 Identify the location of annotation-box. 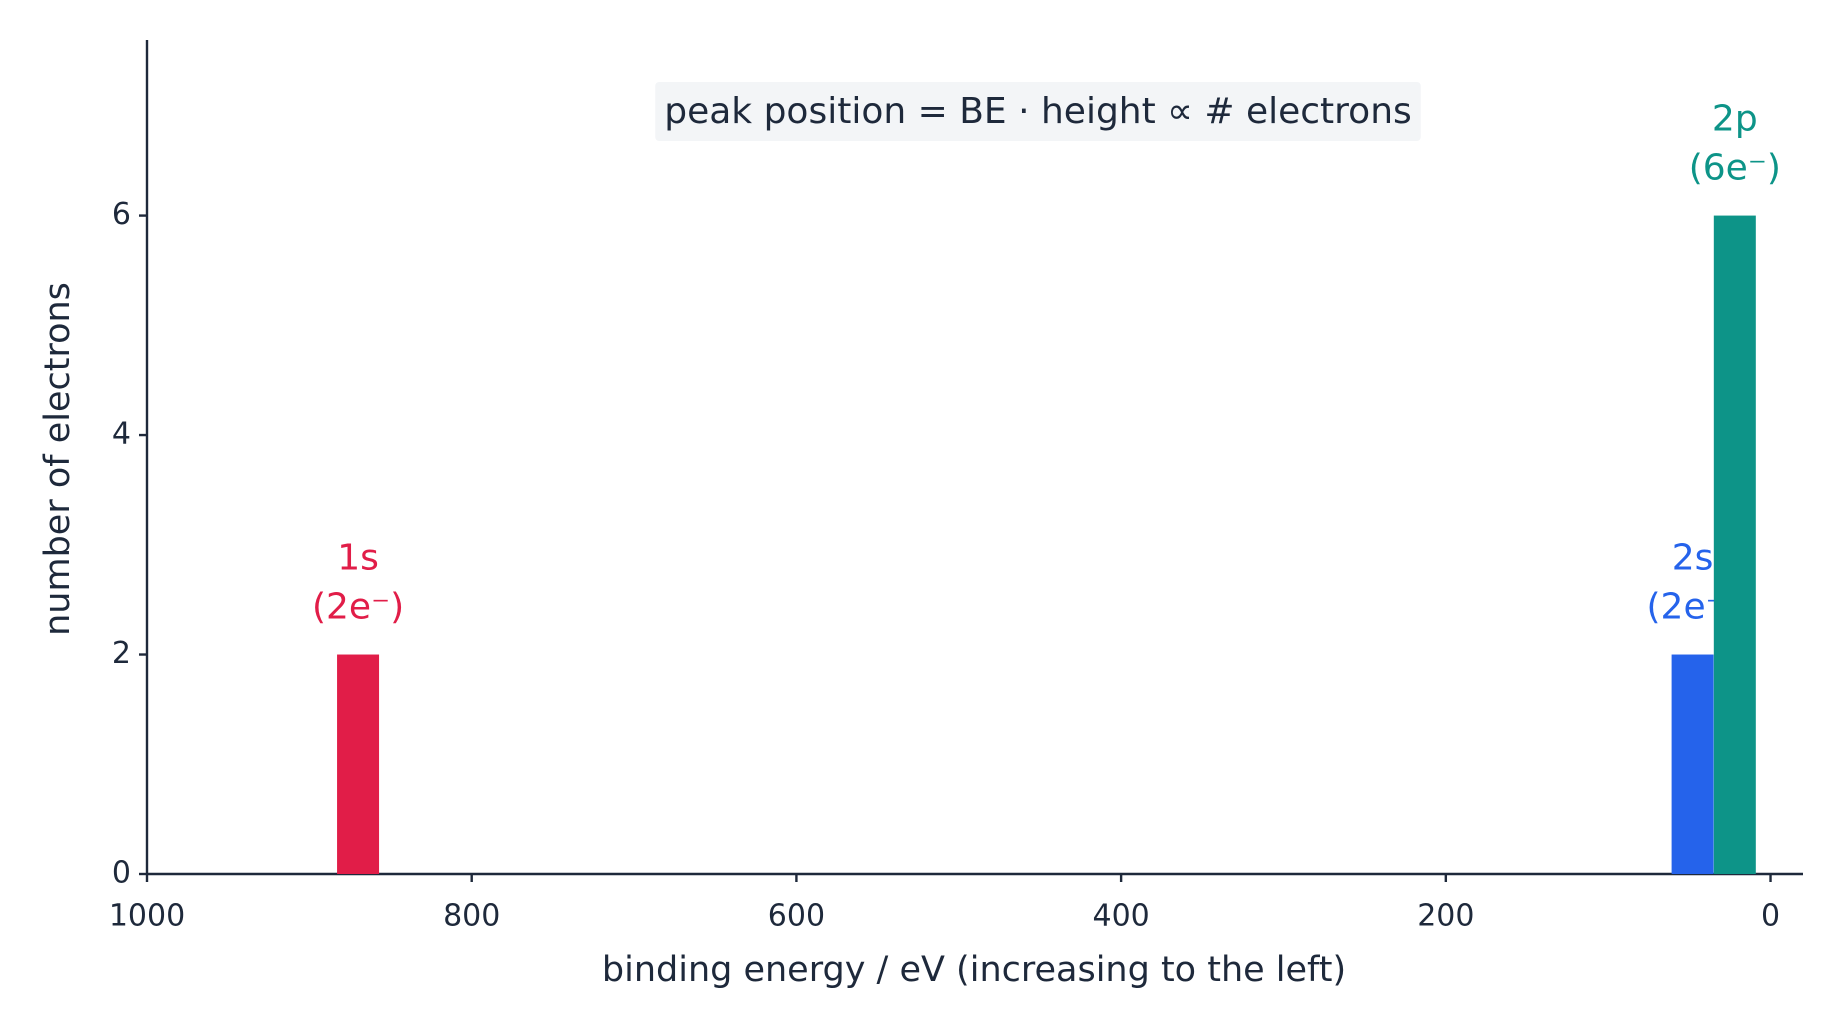
(1038, 111).